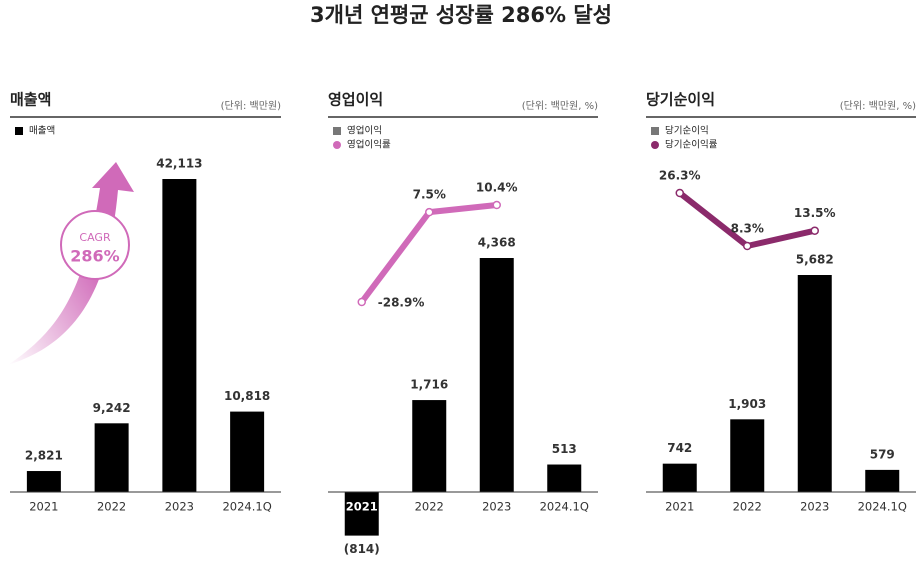  Describe the element at coordinates (42, 131) in the screenshot. I see `legend-label: 매출액` at that location.